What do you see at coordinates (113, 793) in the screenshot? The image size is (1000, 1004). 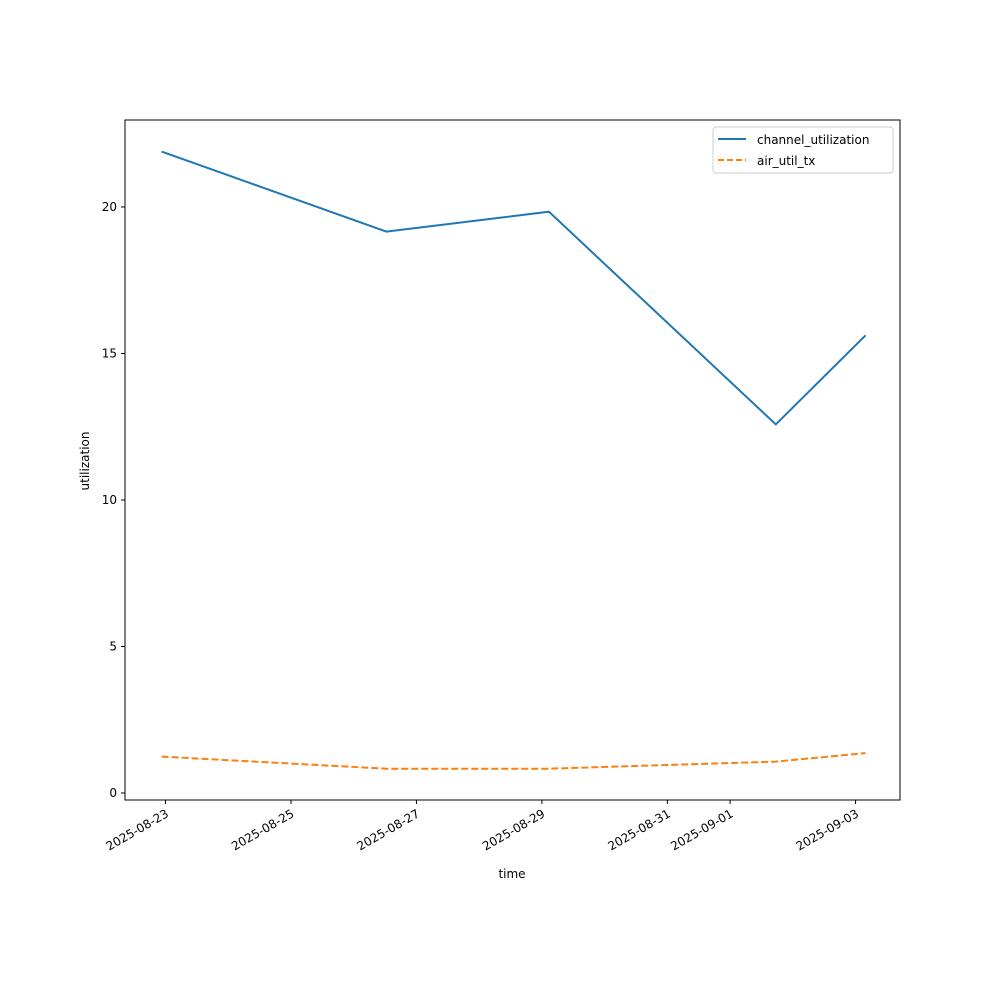 I see `y-tick-label: 0` at bounding box center [113, 793].